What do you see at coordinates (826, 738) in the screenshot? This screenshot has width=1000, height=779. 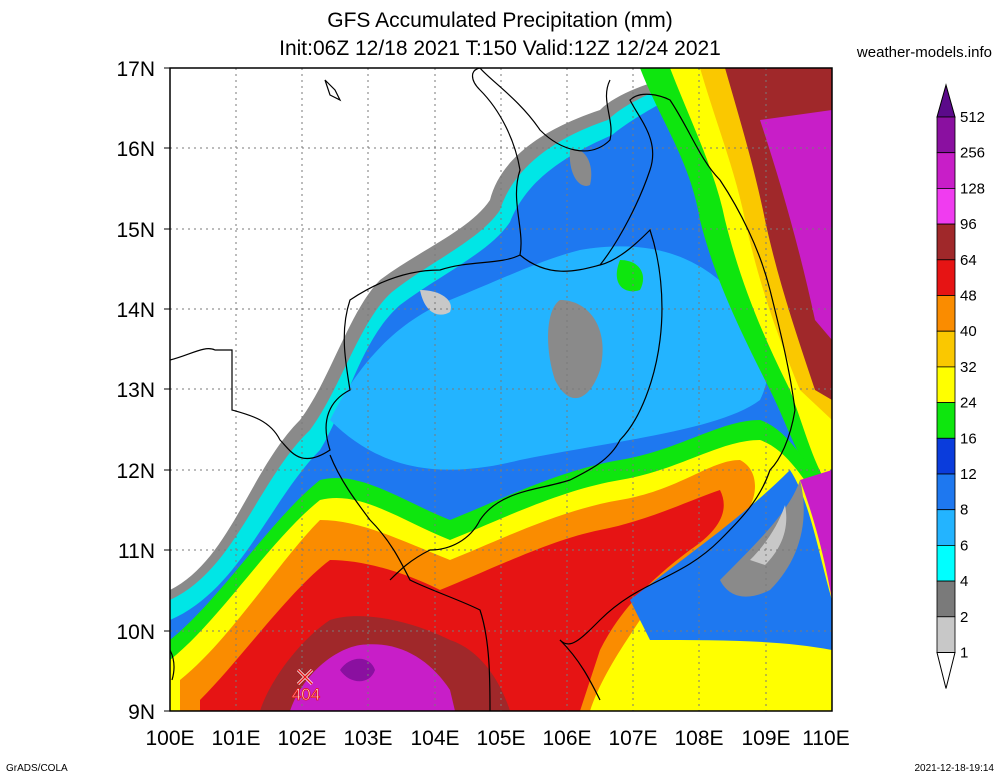 I see `lon-label: 110E` at bounding box center [826, 738].